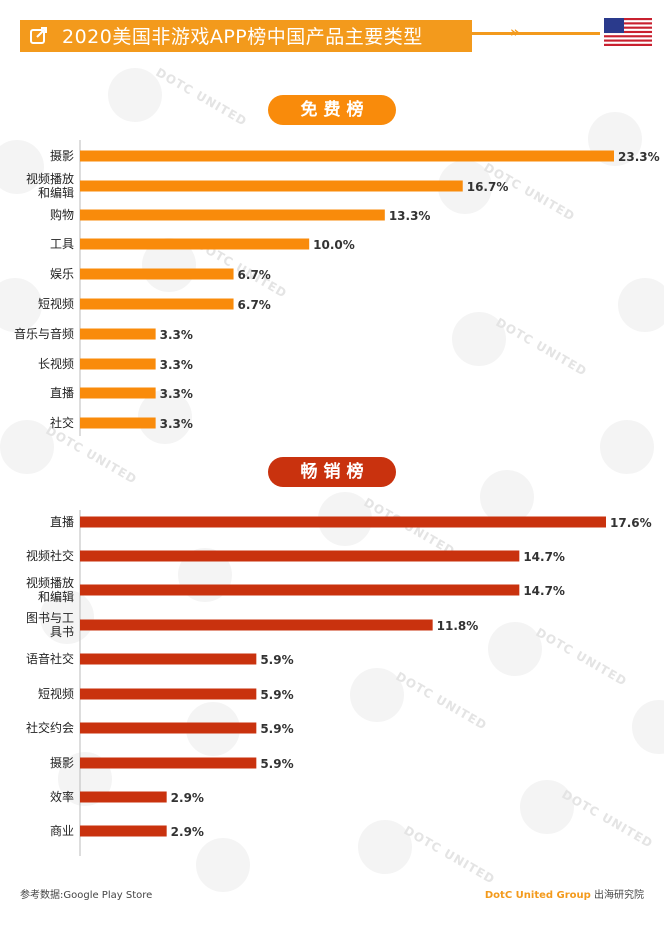 This screenshot has height=925, width=664. I want to click on category-label: 购物, so click(62, 214).